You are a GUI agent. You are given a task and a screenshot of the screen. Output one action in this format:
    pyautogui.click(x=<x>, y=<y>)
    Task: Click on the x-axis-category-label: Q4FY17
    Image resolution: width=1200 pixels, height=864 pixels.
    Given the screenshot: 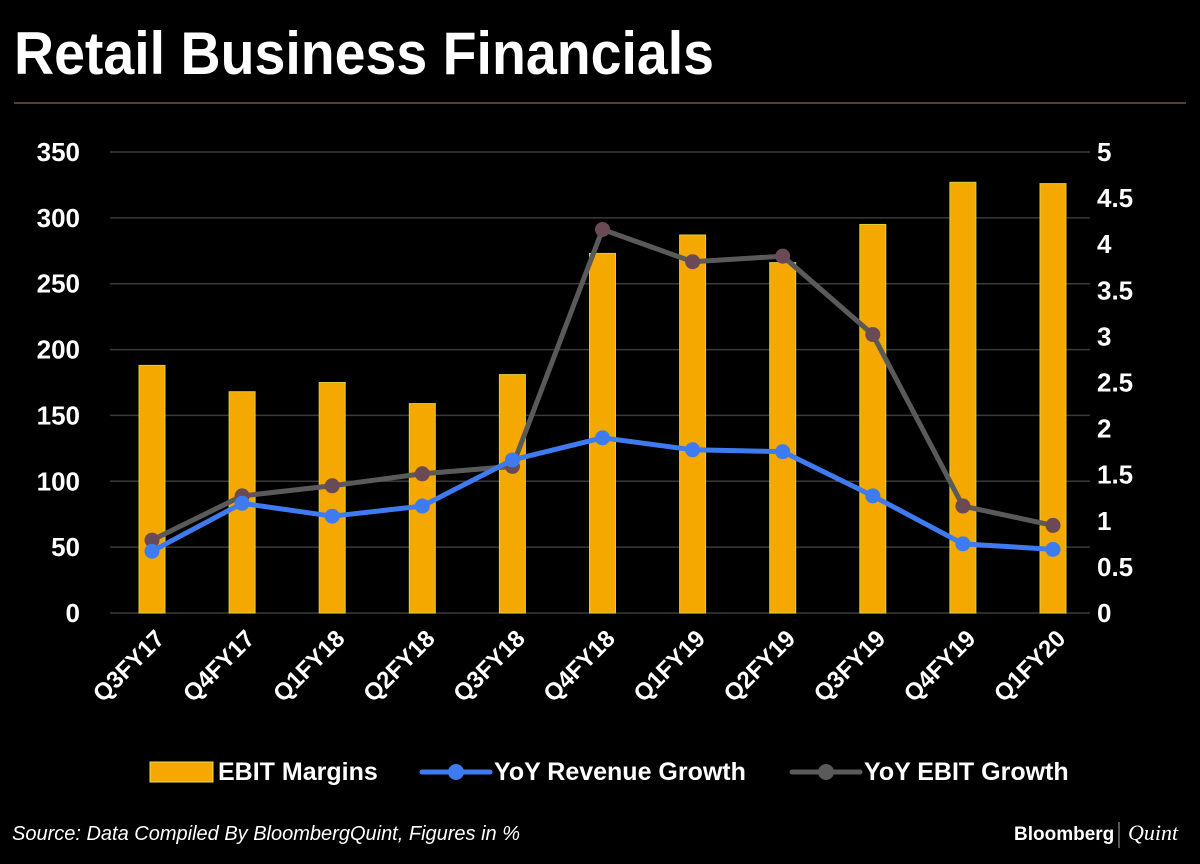 What is the action you would take?
    pyautogui.click(x=219, y=666)
    